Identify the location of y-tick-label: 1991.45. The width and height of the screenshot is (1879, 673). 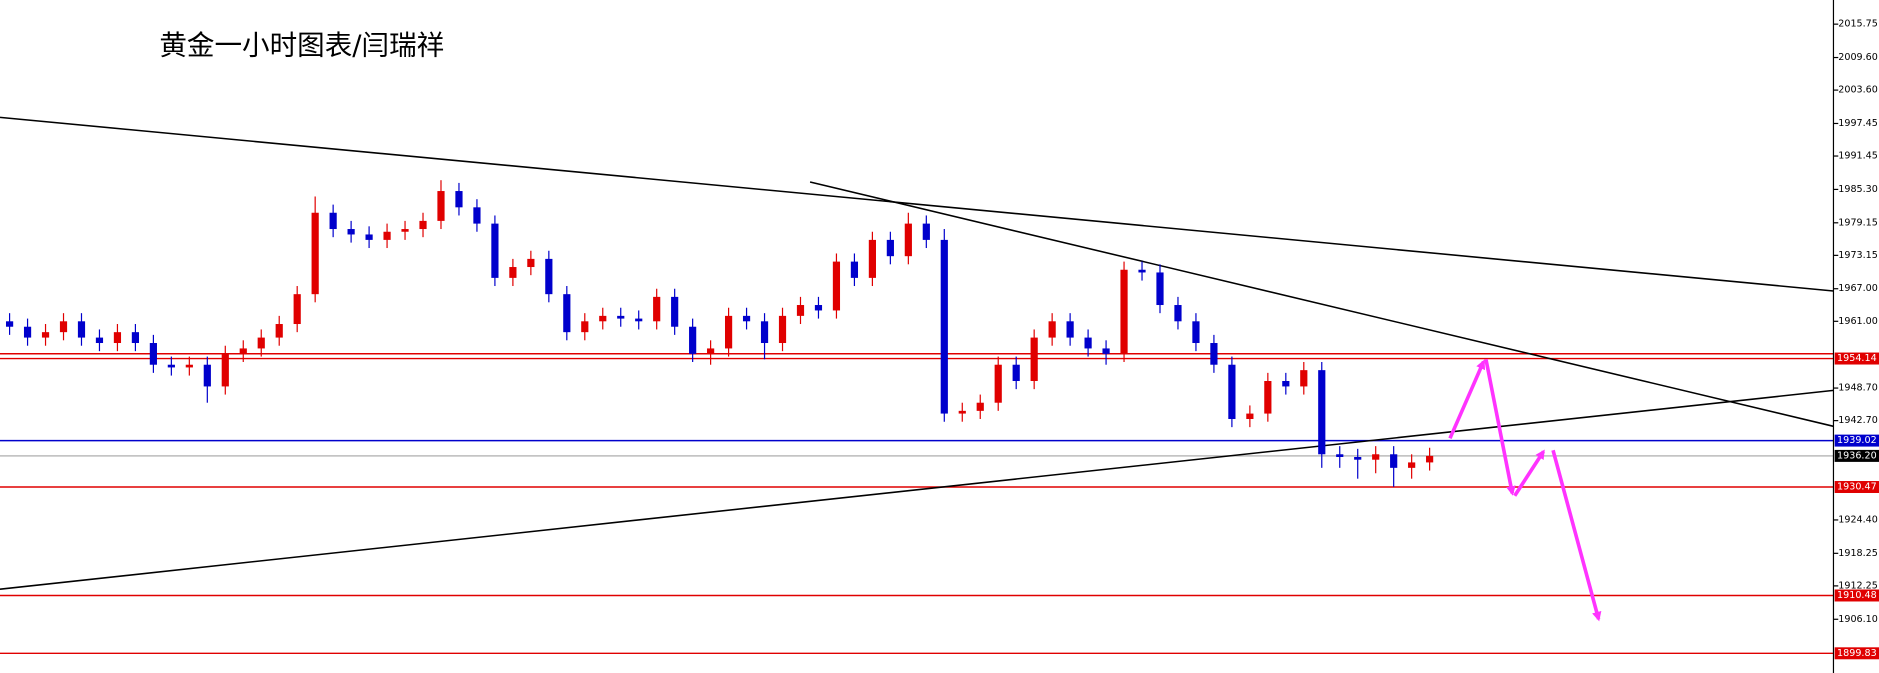
(1858, 156).